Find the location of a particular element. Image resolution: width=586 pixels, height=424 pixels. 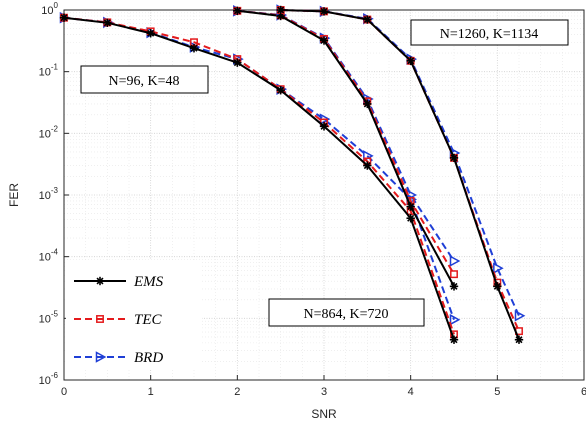

legend-label: TEC is located at coordinates (148, 320).